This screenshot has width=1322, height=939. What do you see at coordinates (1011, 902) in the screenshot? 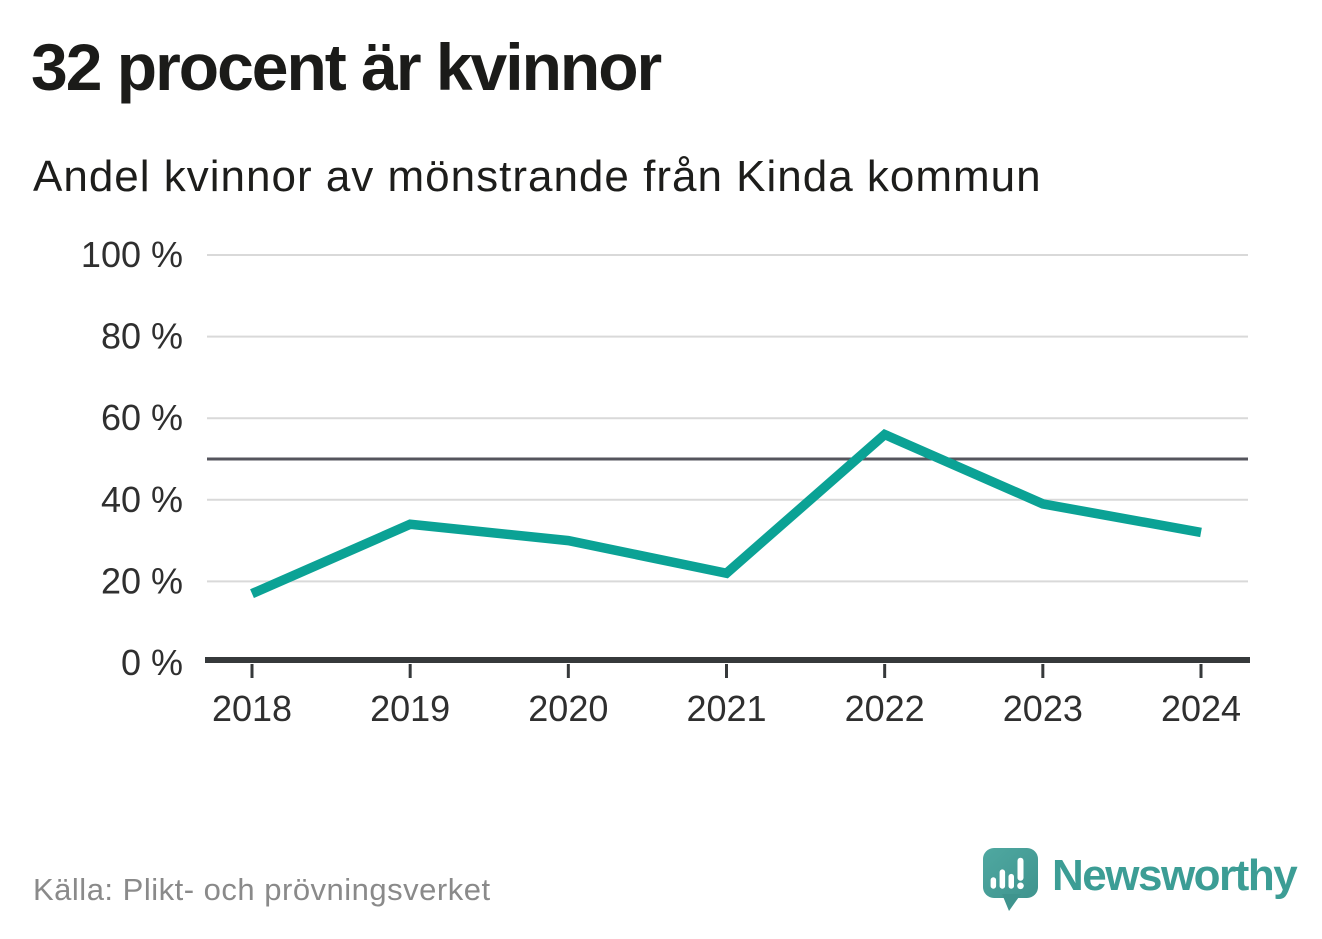
I see `logo-speech-bubble-tail` at bounding box center [1011, 902].